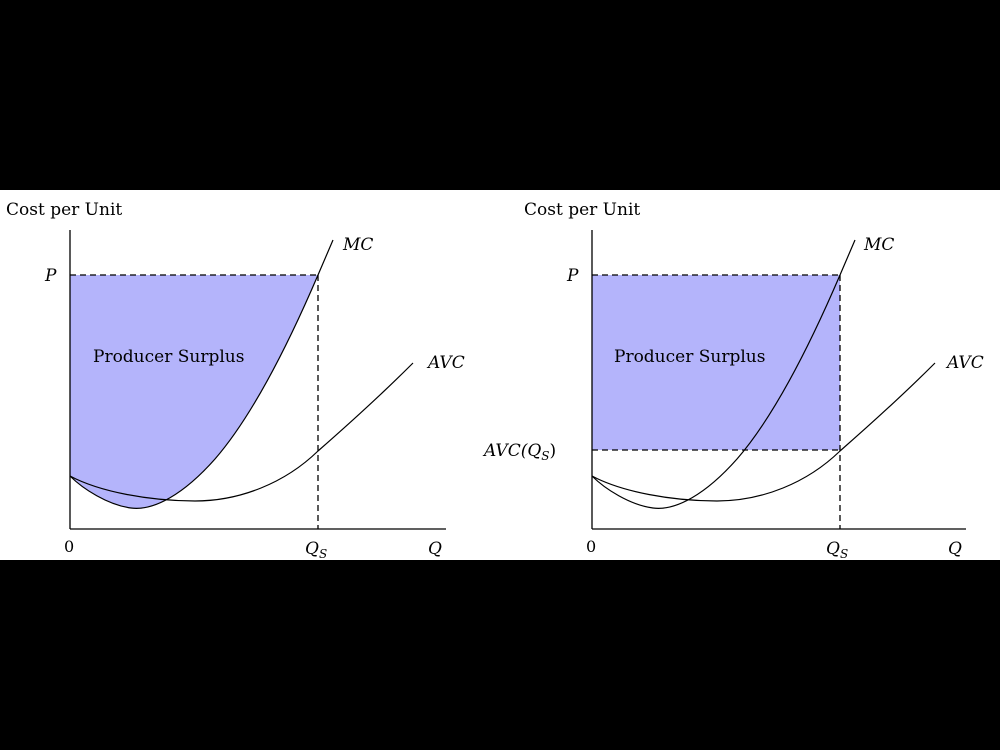 Image resolution: width=1000 pixels, height=750 pixels. What do you see at coordinates (553, 451) in the screenshot?
I see `avc-qs-close: )` at bounding box center [553, 451].